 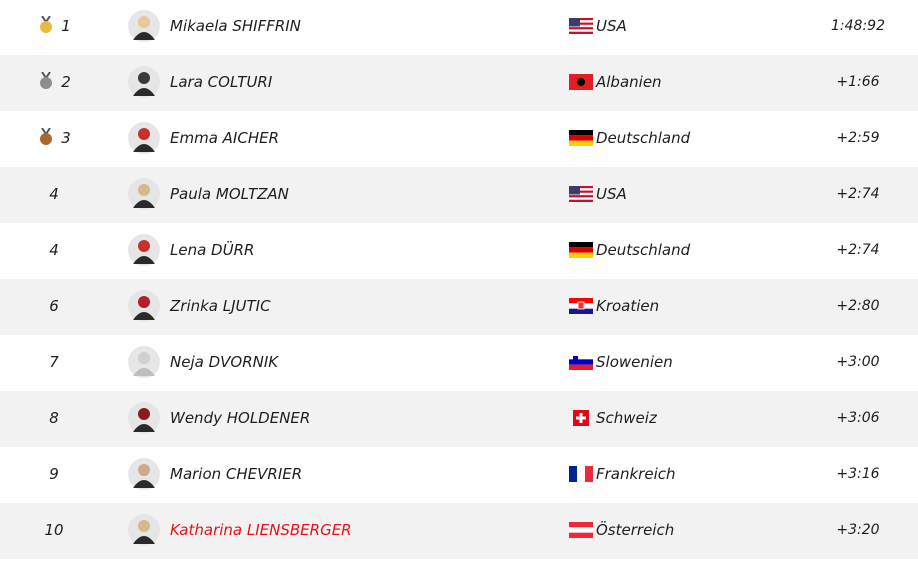 I want to click on rank: 7, so click(x=54, y=362).